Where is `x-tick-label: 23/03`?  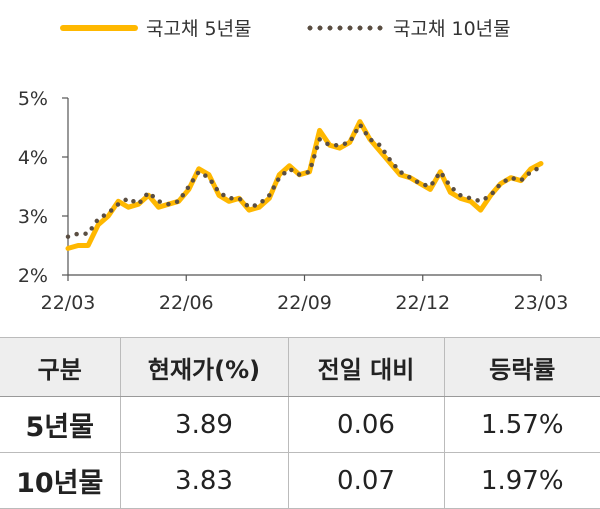
x-tick-label: 23/03 is located at coordinates (541, 303).